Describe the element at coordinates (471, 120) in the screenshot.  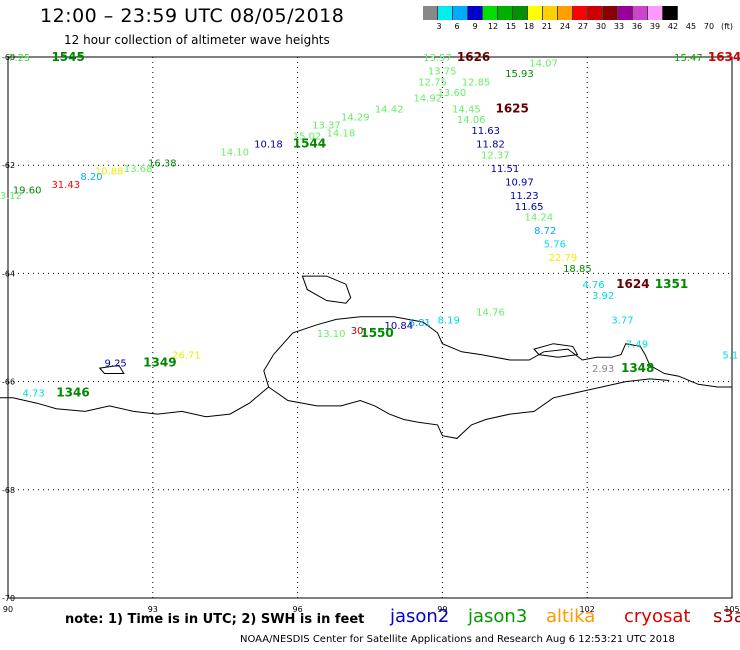
I see `wave-height-label: 14.06` at that location.